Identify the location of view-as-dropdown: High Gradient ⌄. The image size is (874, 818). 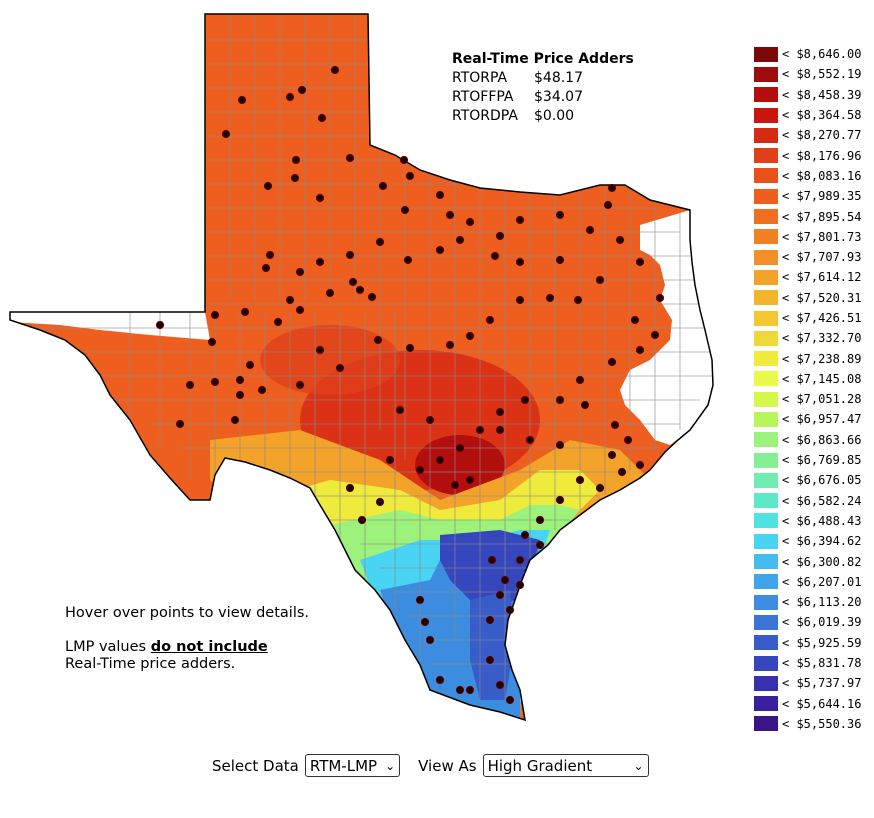
(565, 765).